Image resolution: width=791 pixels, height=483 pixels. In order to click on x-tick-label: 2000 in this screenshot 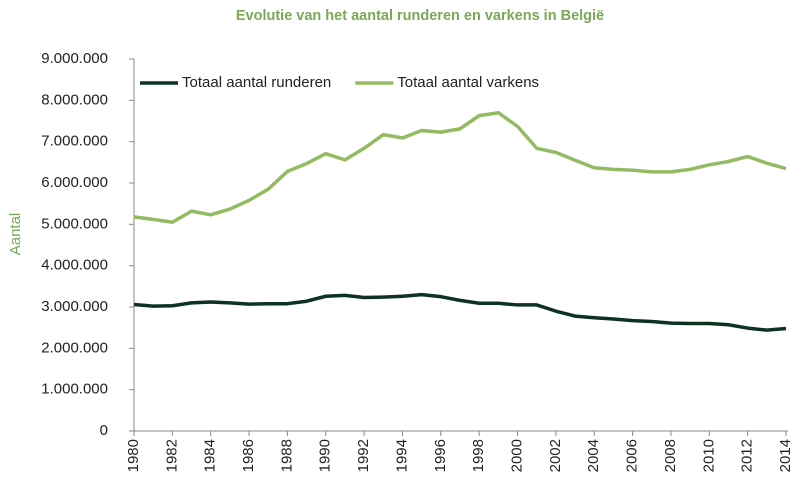, I will do `click(516, 455)`.